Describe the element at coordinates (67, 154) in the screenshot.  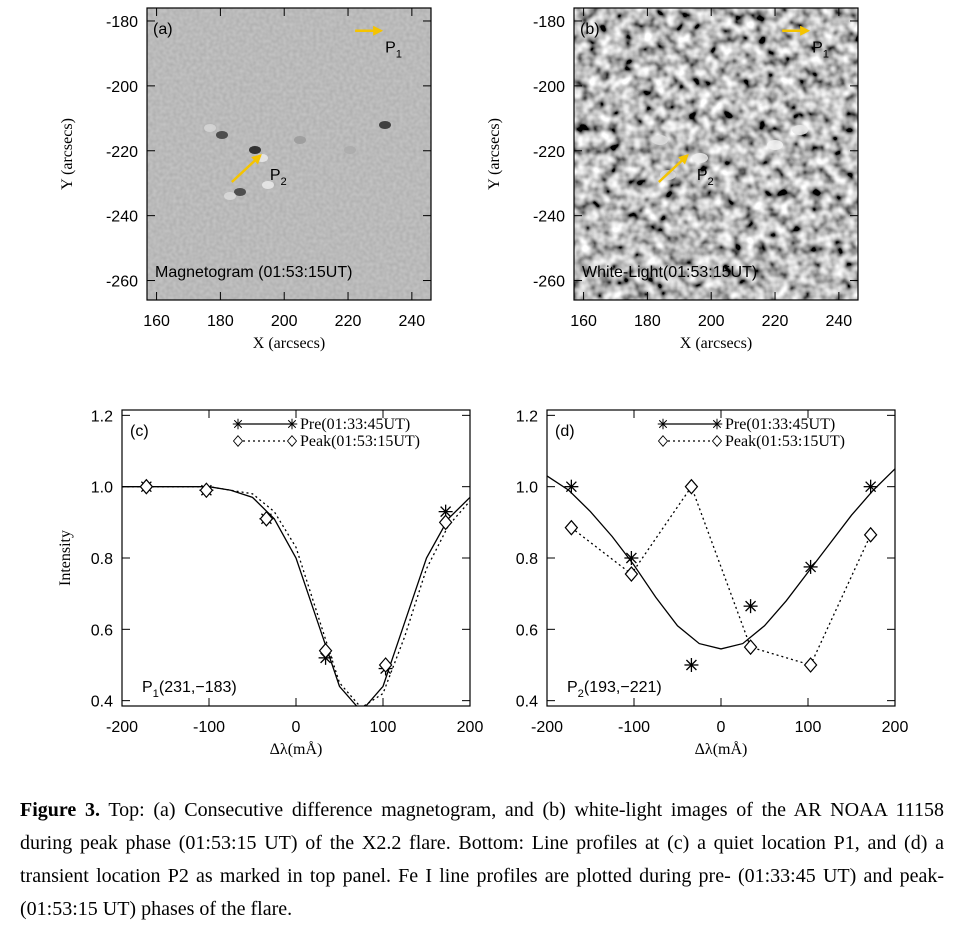
I see `y-axis-label: Y (arcsecs)` at that location.